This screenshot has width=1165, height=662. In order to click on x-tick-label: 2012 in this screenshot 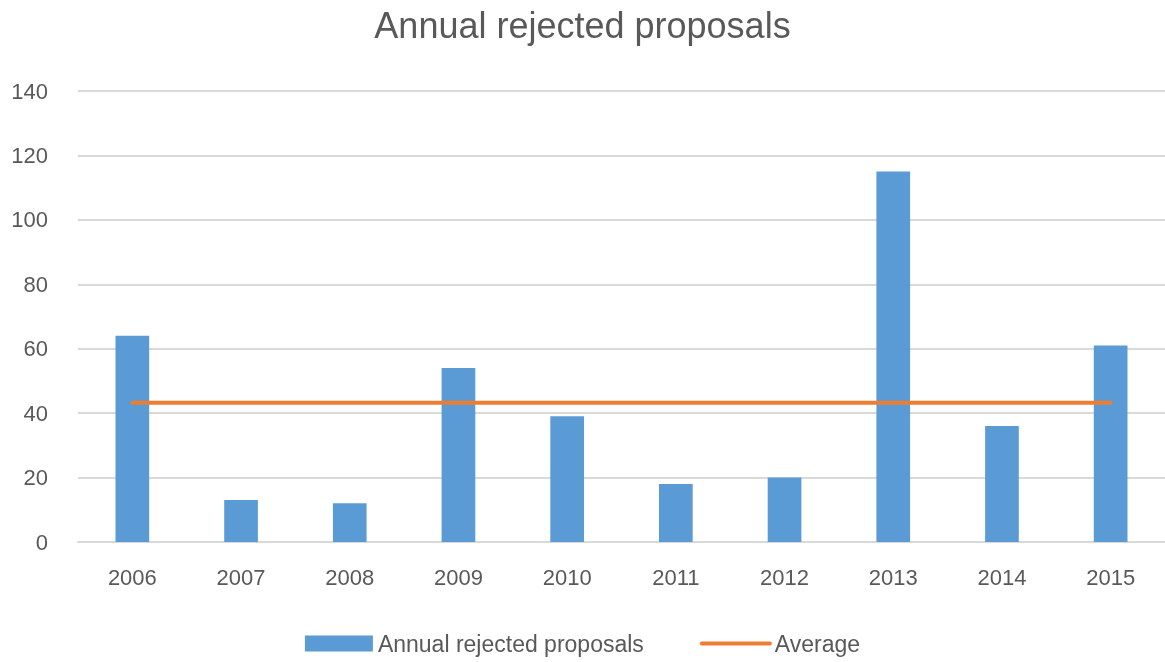, I will do `click(785, 577)`.